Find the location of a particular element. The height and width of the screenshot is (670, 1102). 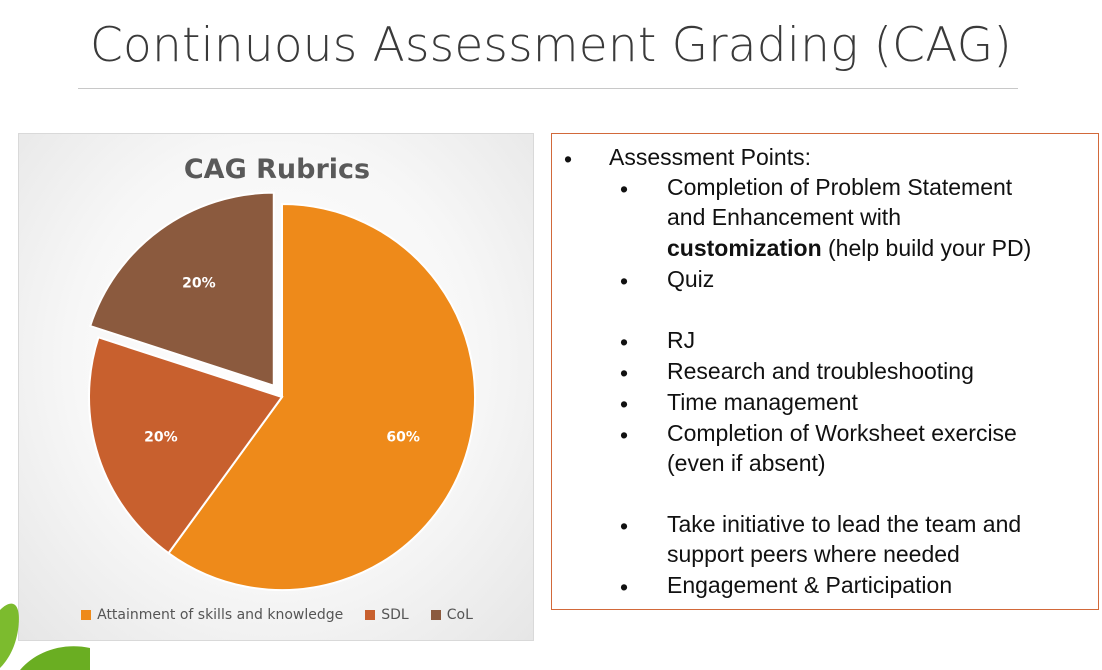

legend-label: CoL is located at coordinates (459, 615).